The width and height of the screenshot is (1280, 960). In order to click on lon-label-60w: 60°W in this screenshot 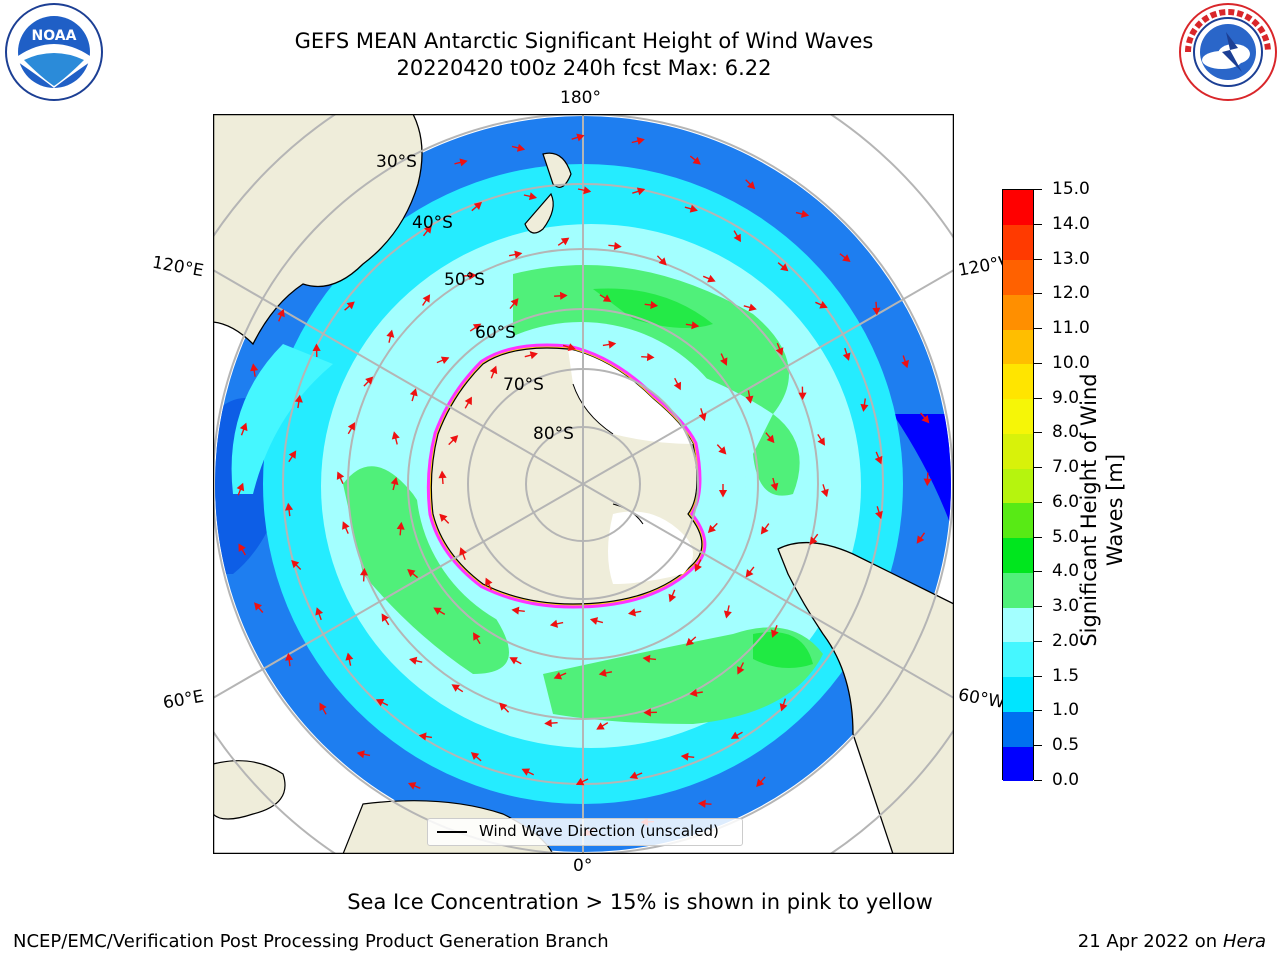, I will do `click(981, 699)`.